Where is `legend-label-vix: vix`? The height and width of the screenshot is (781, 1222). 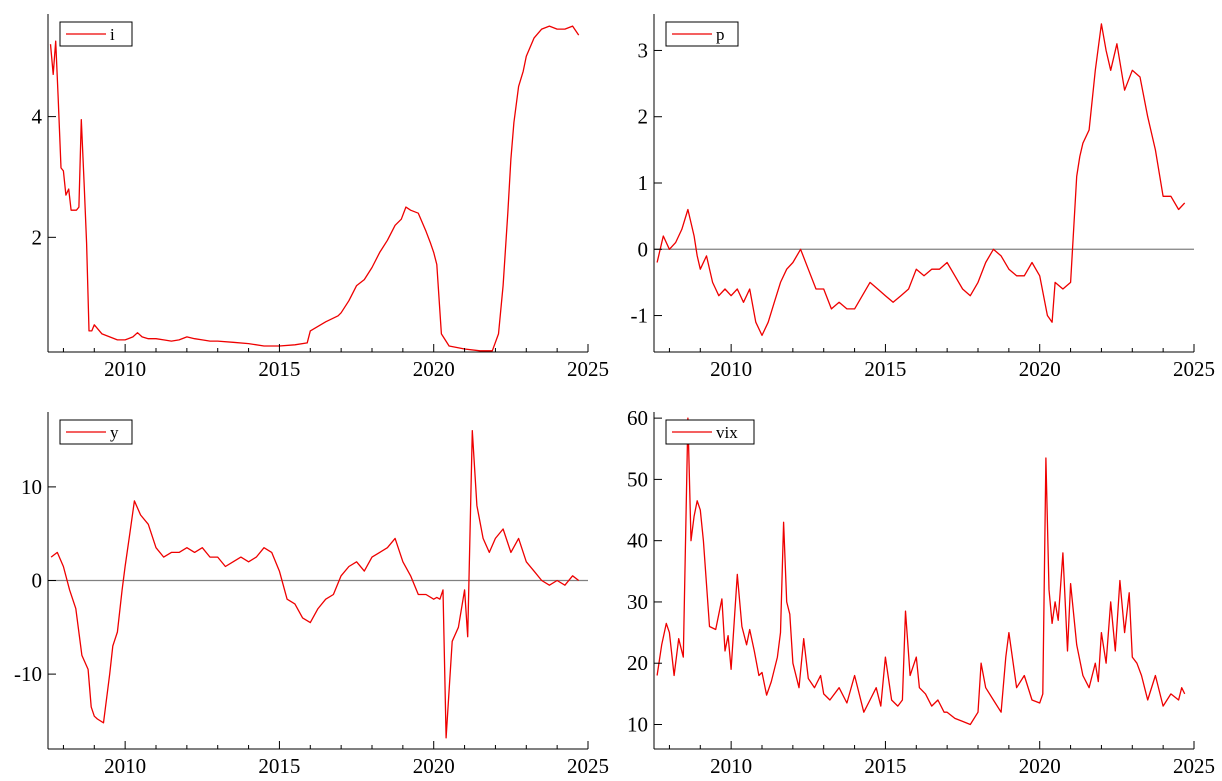
legend-label-vix: vix is located at coordinates (727, 432).